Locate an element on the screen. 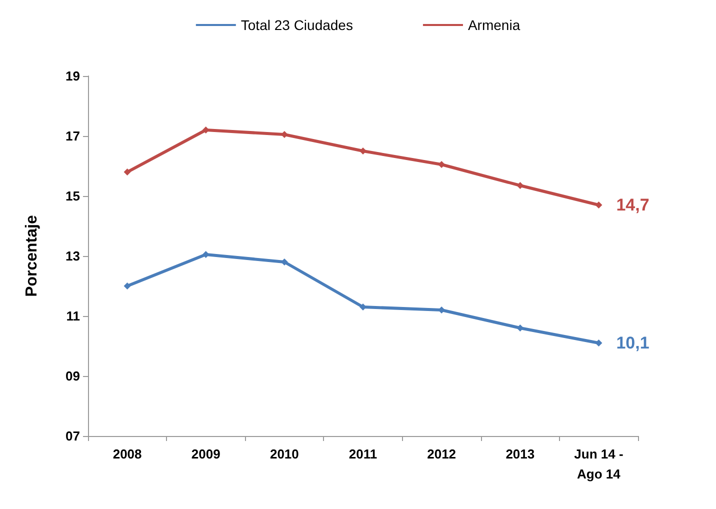  y-axis-title: Porcentaje is located at coordinates (32, 255).